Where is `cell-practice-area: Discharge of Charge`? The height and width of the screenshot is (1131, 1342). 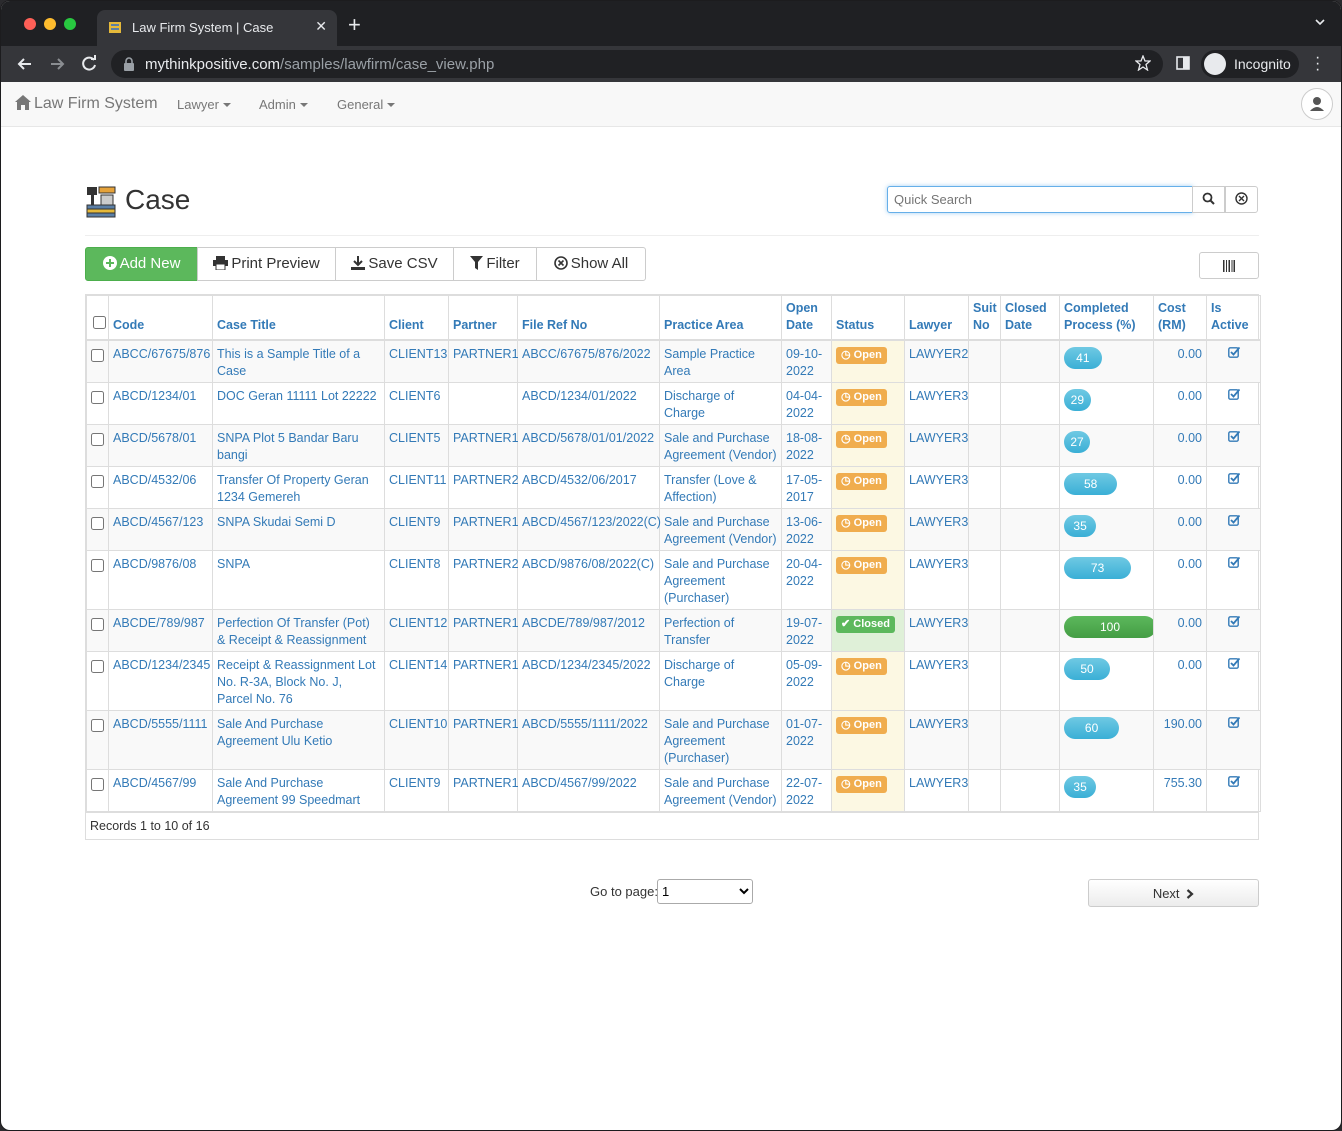
cell-practice-area: Discharge of Charge is located at coordinates (720, 681).